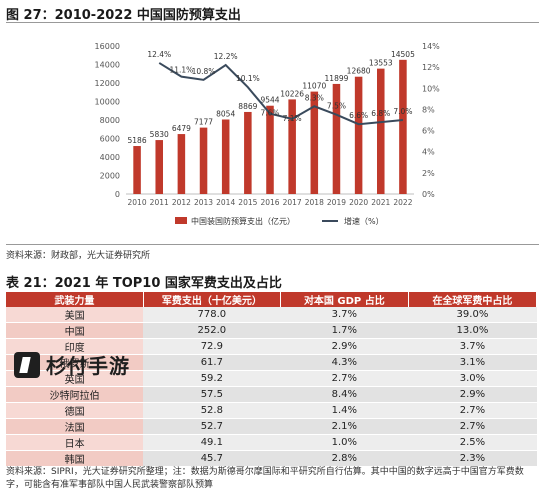 This screenshot has width=543, height=500. I want to click on cell-country: 沙特阿拉伯, so click(75, 394).